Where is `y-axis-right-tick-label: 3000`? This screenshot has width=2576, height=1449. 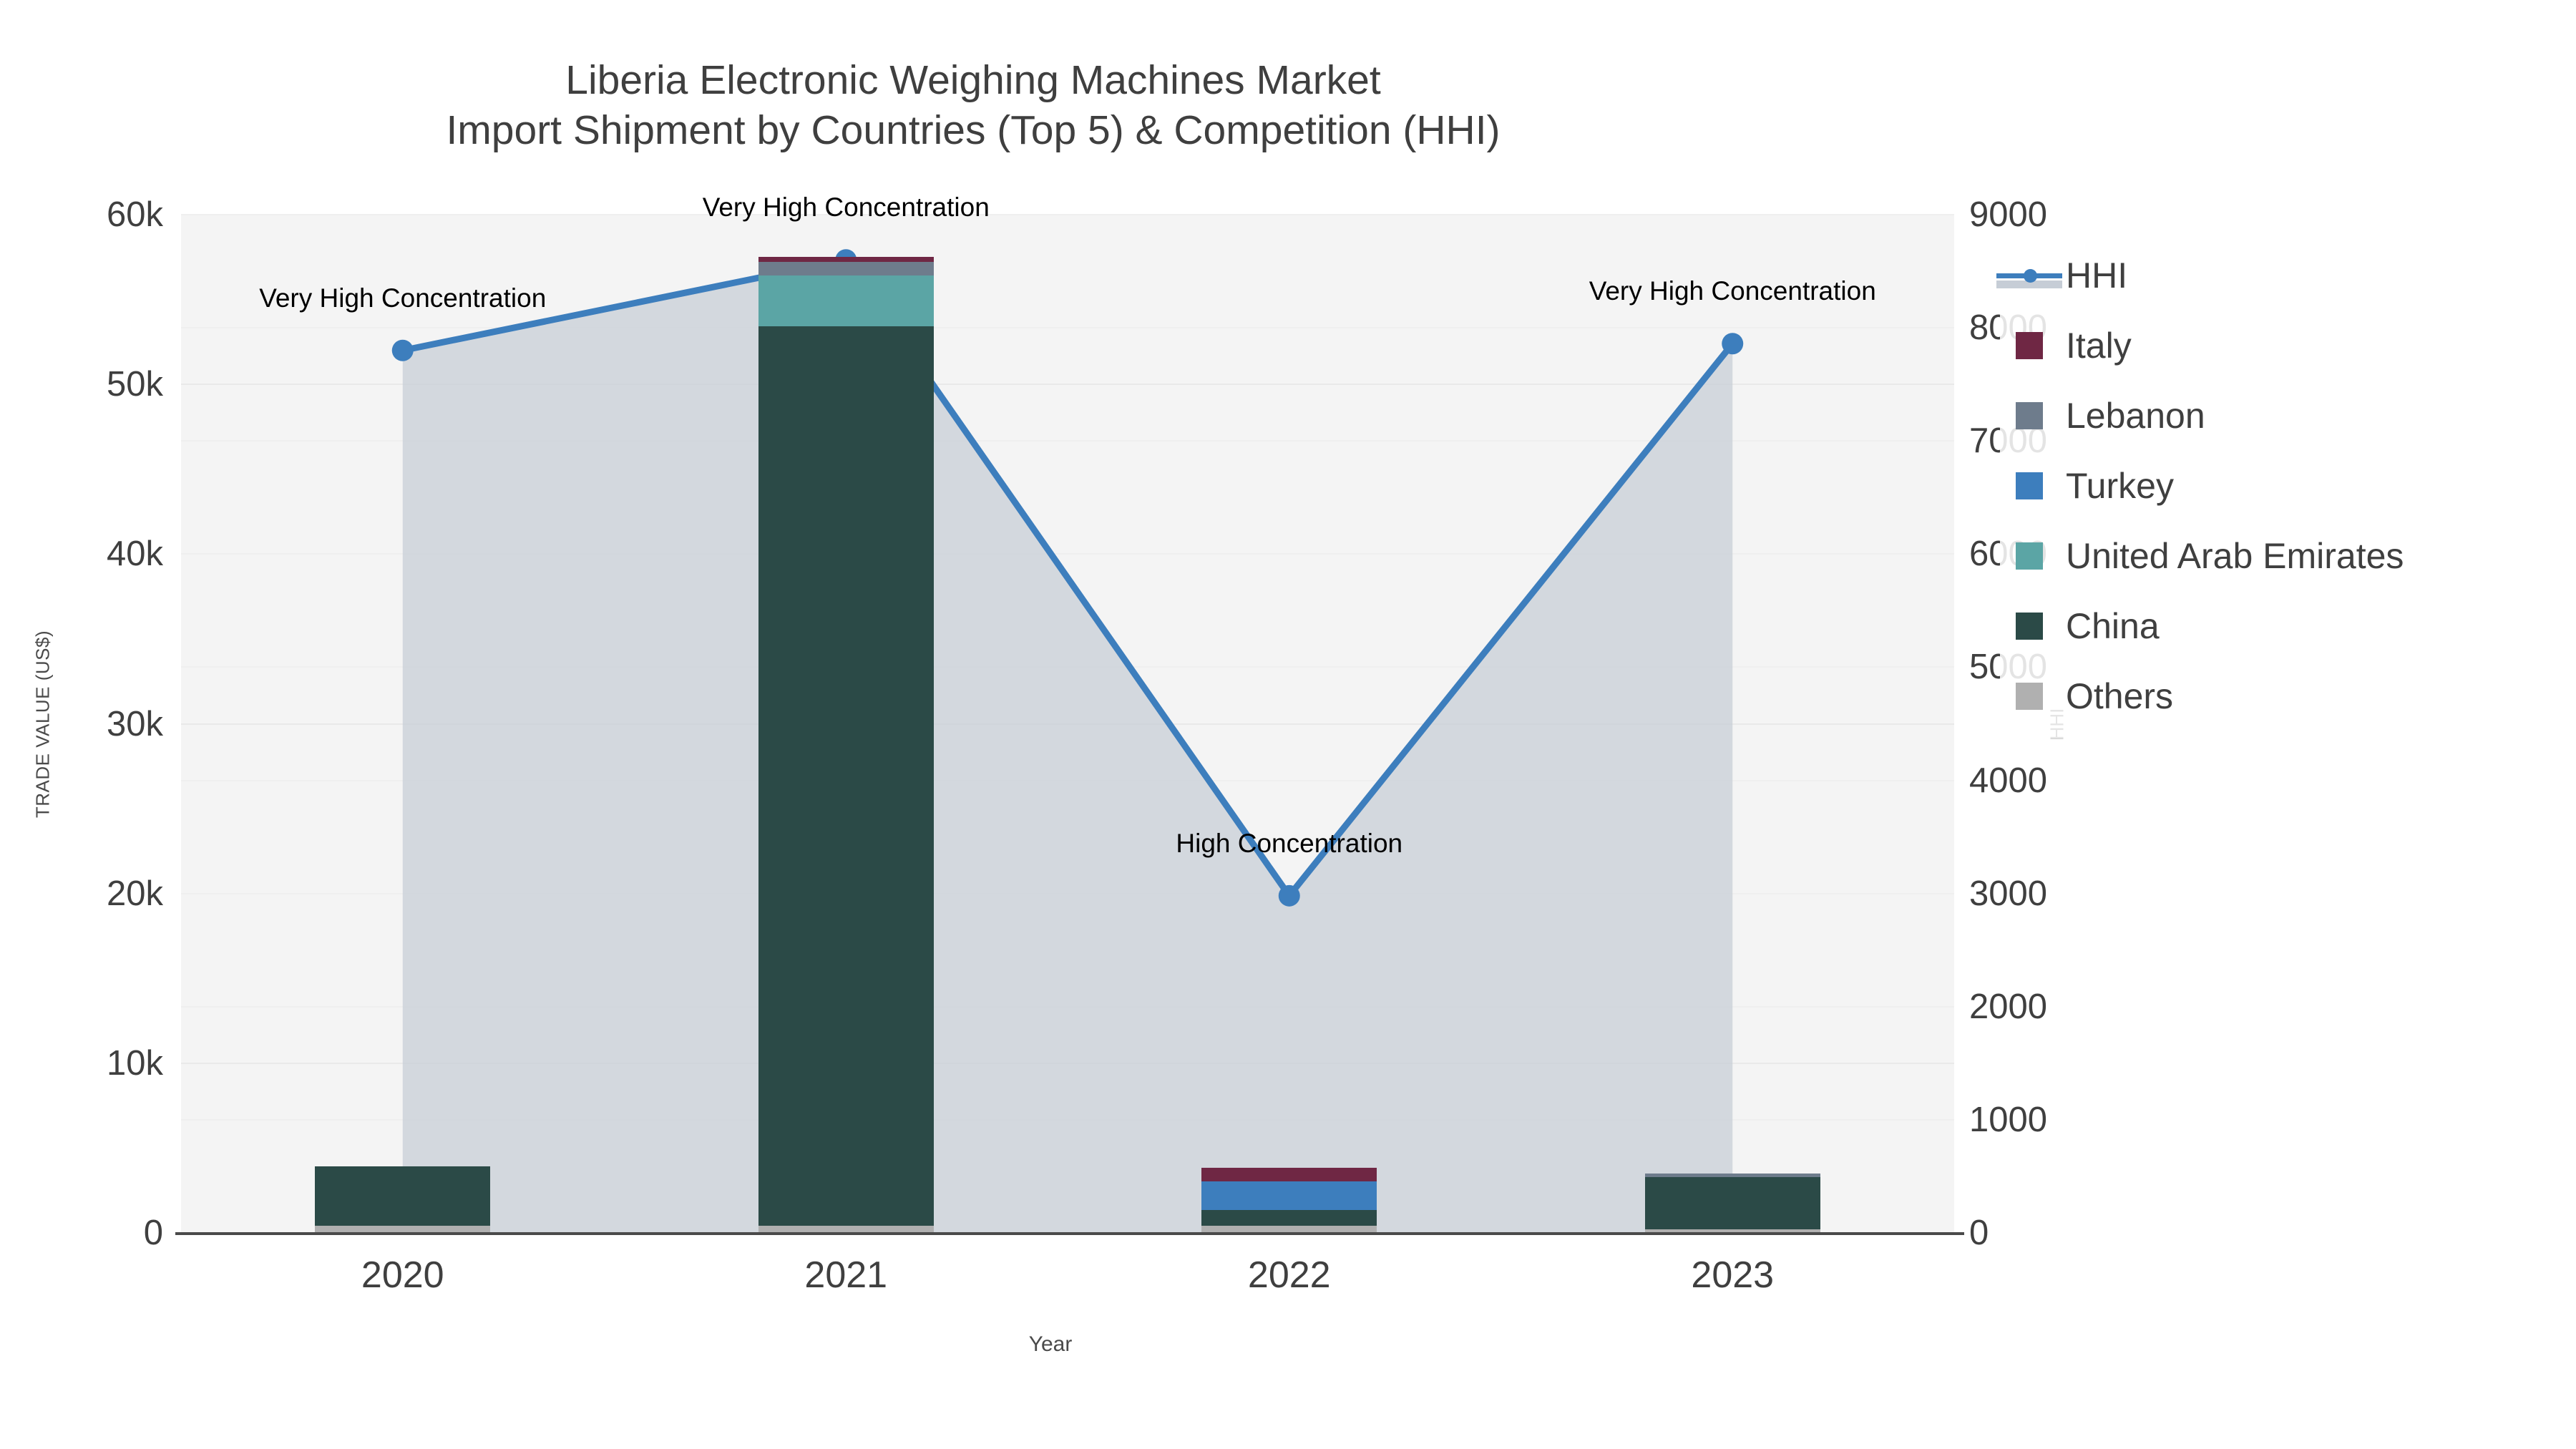 y-axis-right-tick-label: 3000 is located at coordinates (2008, 894).